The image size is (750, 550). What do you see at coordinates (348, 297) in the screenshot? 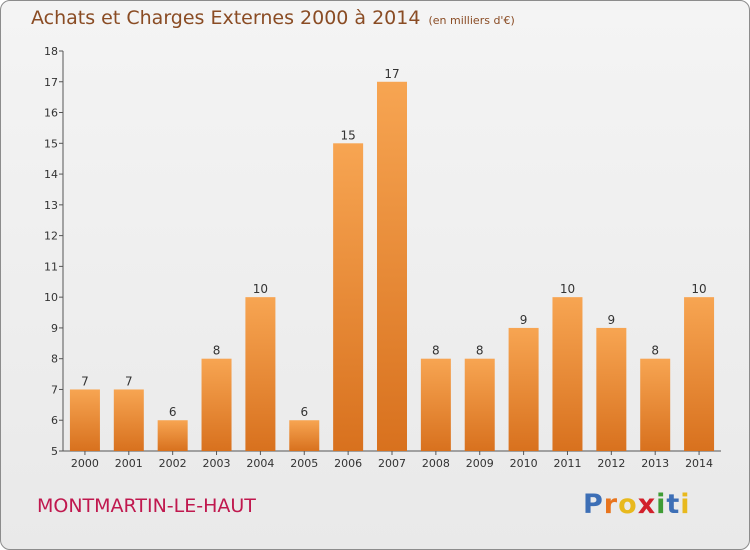
I see `bar-2006` at bounding box center [348, 297].